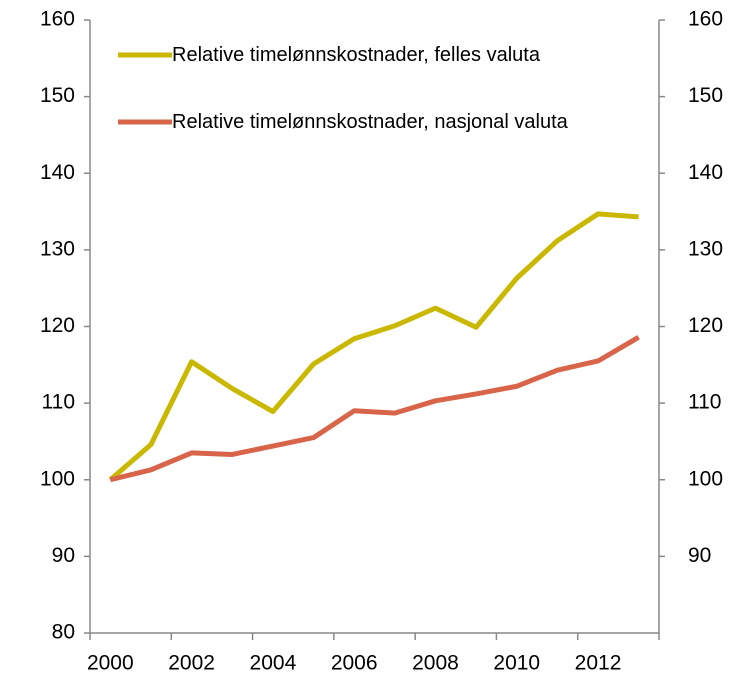 The width and height of the screenshot is (739, 686). I want to click on x-tick-label: 2000, so click(110, 663).